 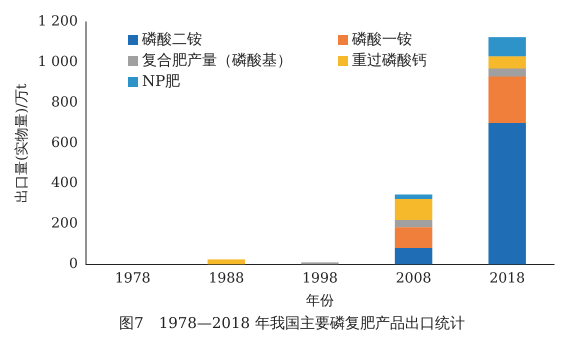 I want to click on y-tick-label: 400, so click(x=64, y=183).